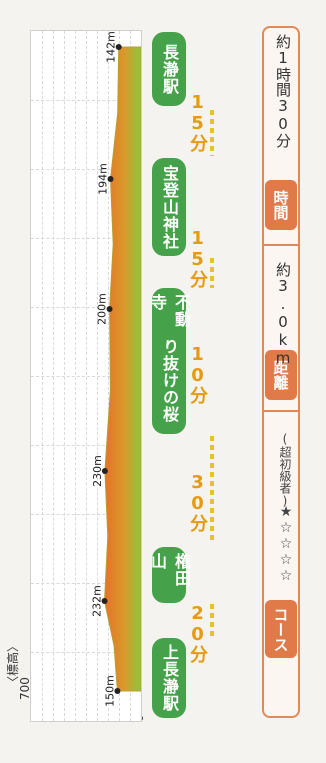 This screenshot has width=326, height=763. What do you see at coordinates (97, 471) in the screenshot?
I see `elevation-point-label: 230m` at bounding box center [97, 471].